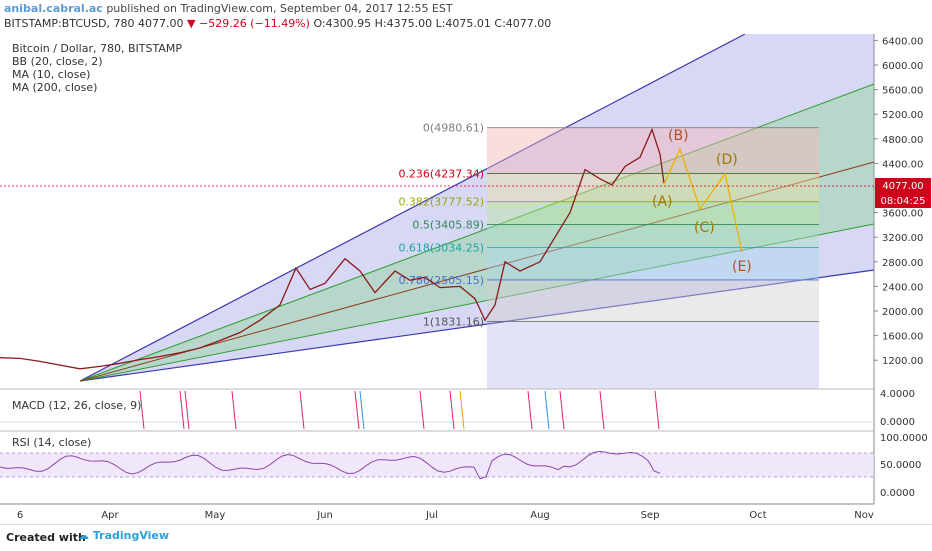 The height and width of the screenshot is (551, 932). What do you see at coordinates (902, 214) in the screenshot?
I see `price-tick-label: 3600.00` at bounding box center [902, 214].